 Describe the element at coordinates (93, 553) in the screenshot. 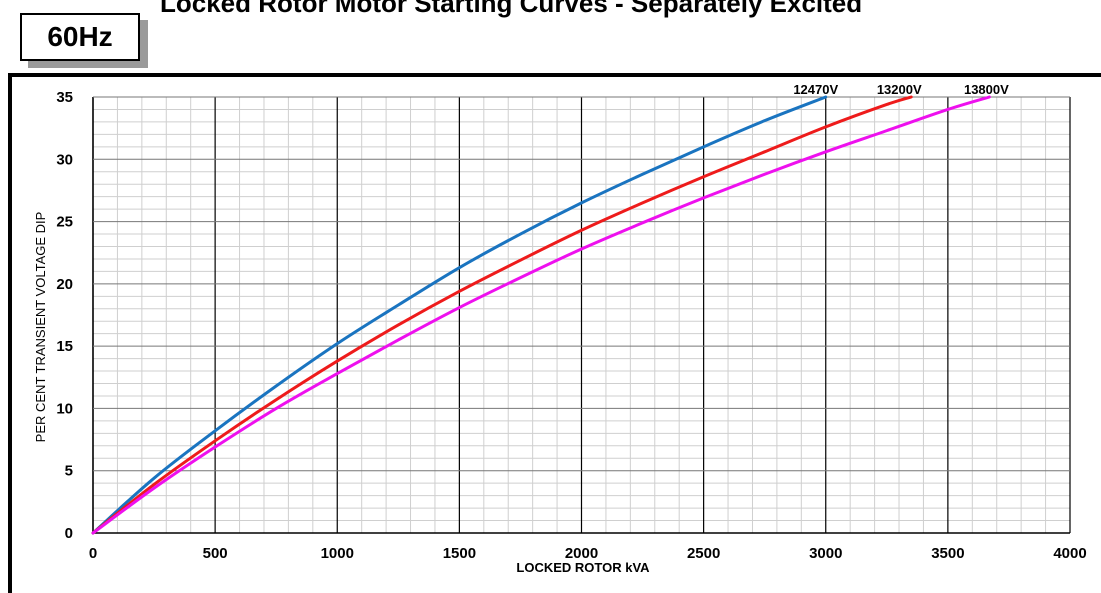

I see `x-tick-label: 0` at that location.